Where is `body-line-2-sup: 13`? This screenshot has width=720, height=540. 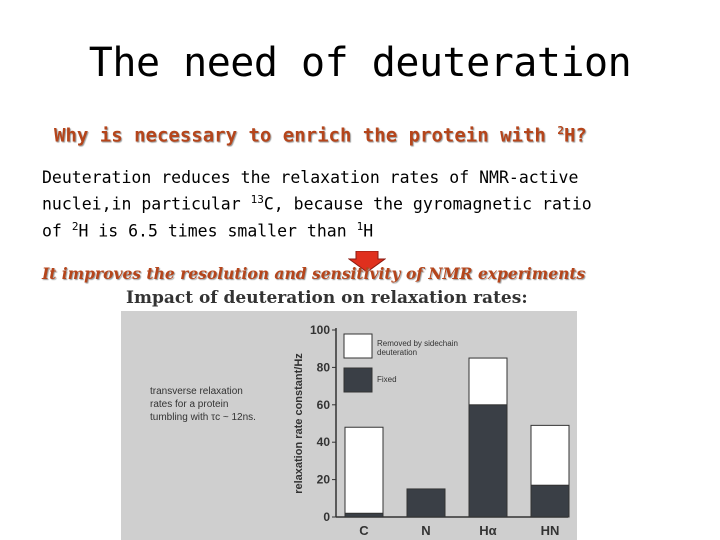
body-line-2-sup: 13 is located at coordinates (257, 199).